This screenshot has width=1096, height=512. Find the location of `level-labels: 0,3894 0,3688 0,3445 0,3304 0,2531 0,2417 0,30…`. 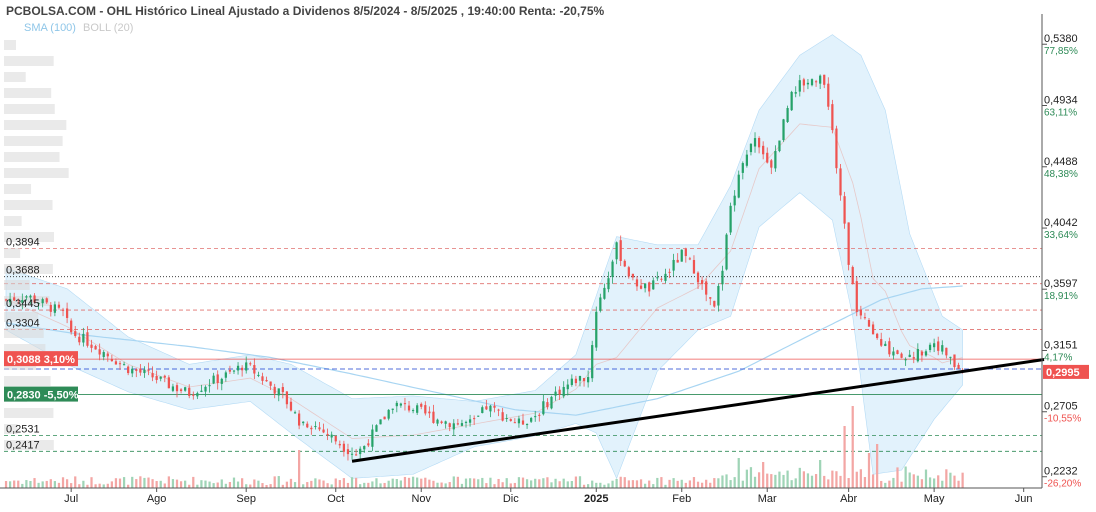

level-labels: 0,3894 0,3688 0,3445 0,3304 0,2531 0,2417 0,30… is located at coordinates (41, 343).